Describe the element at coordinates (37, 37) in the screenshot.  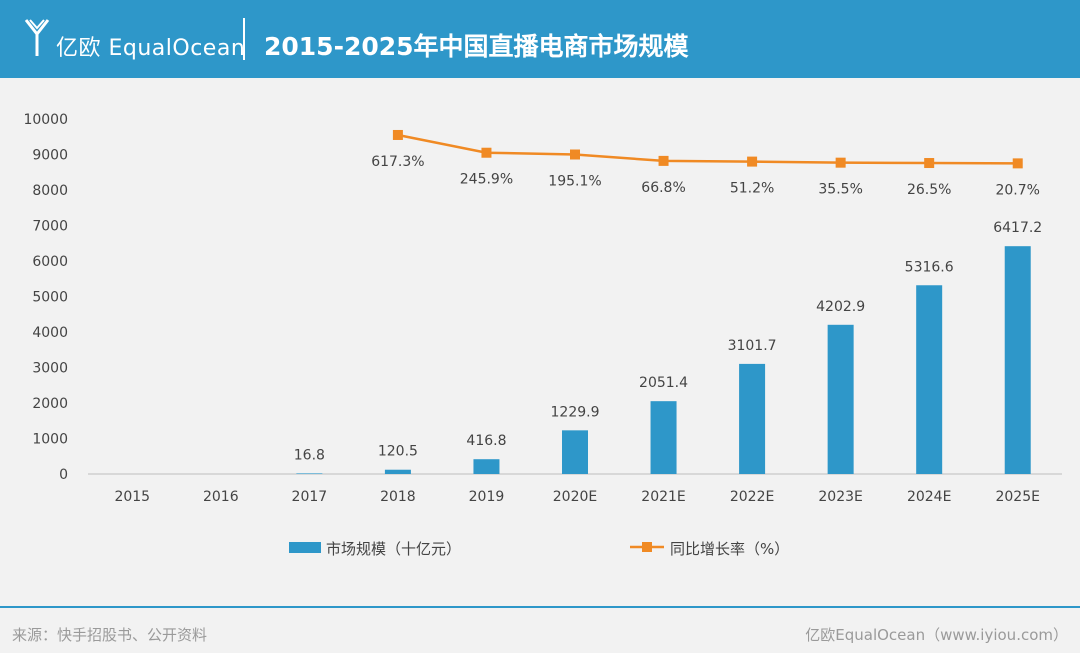
I see `equalocean-logo-icon` at that location.